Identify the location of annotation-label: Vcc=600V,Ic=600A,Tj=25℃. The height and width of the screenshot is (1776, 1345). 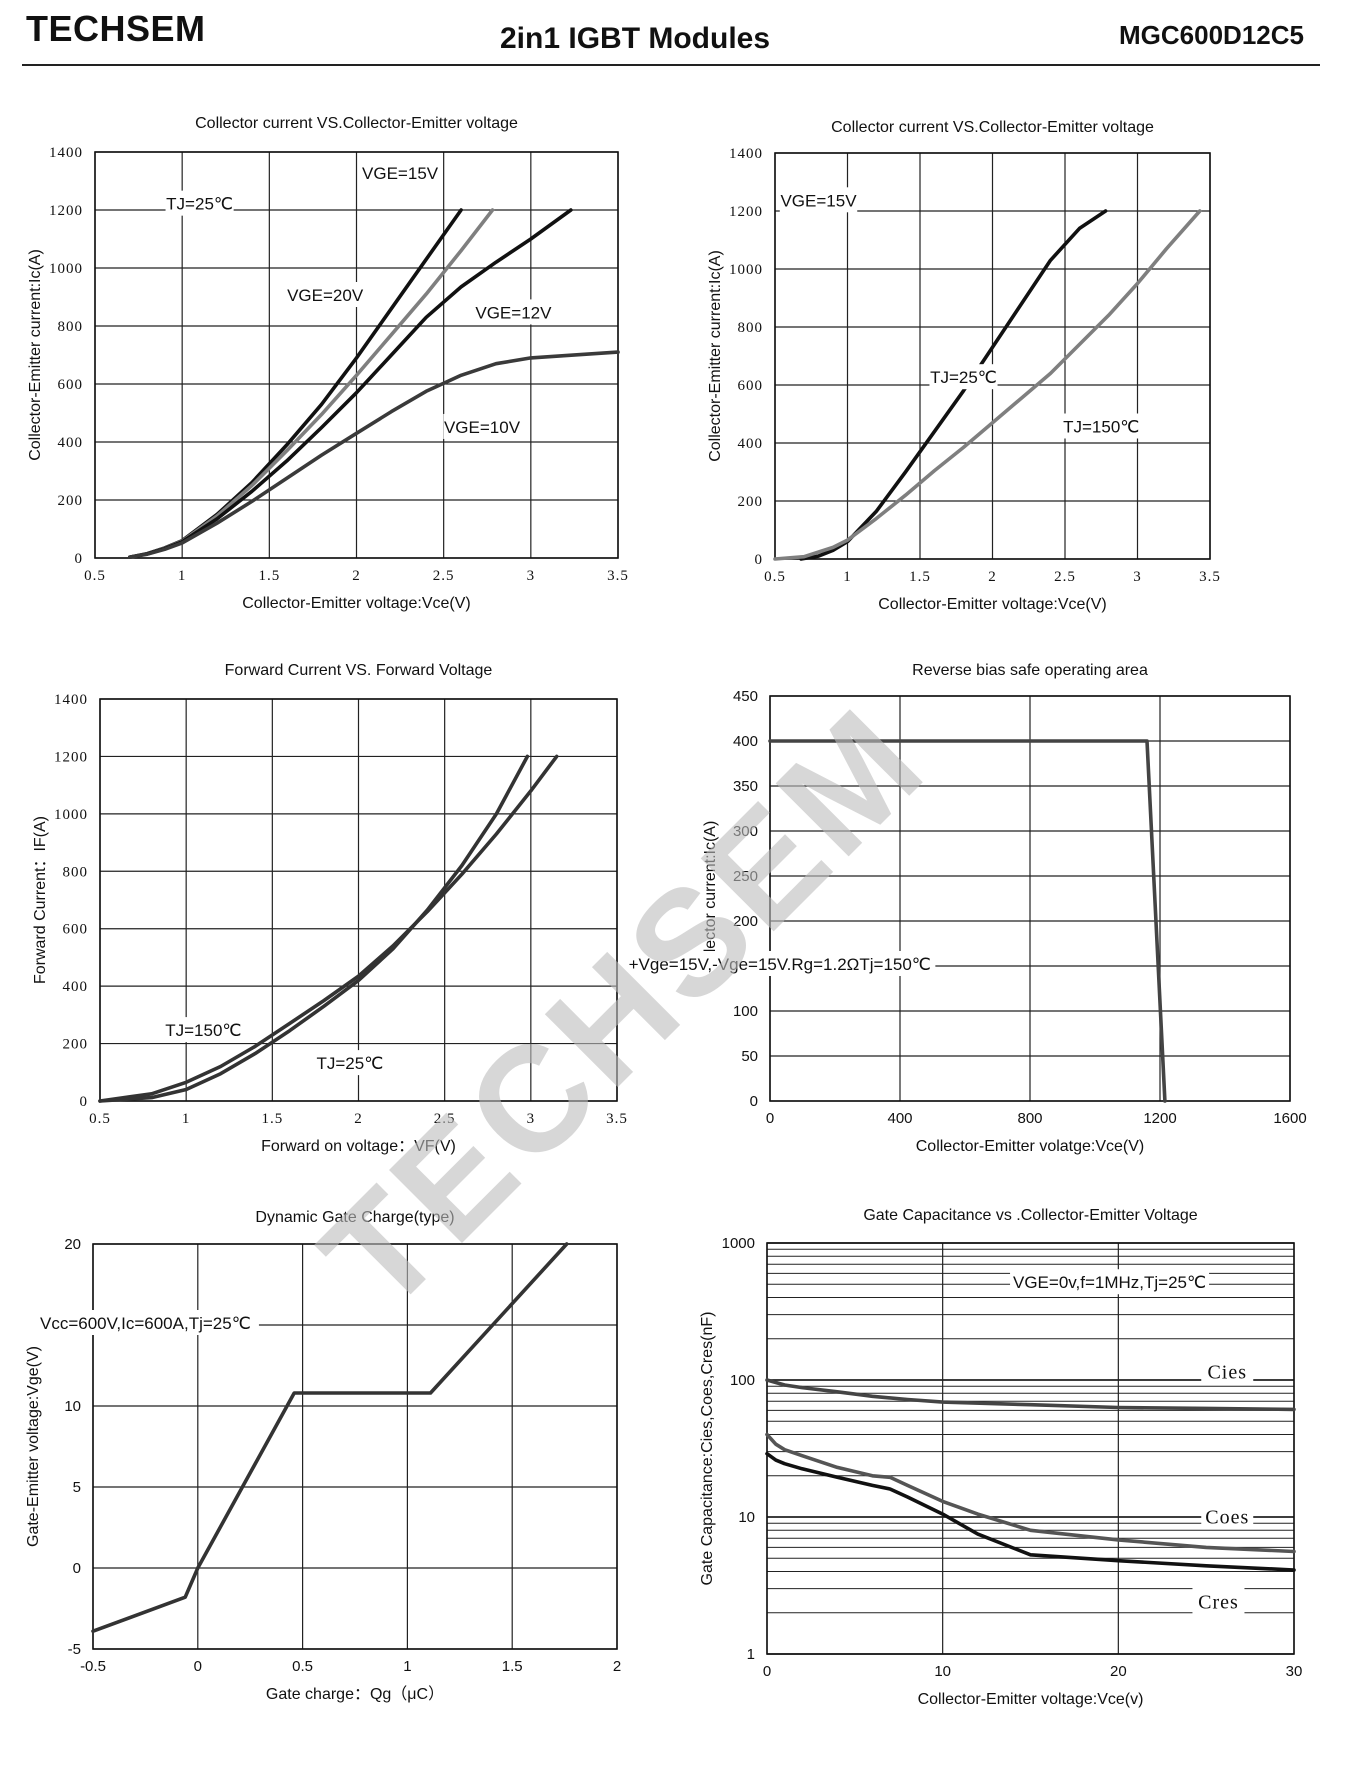
(145, 1323).